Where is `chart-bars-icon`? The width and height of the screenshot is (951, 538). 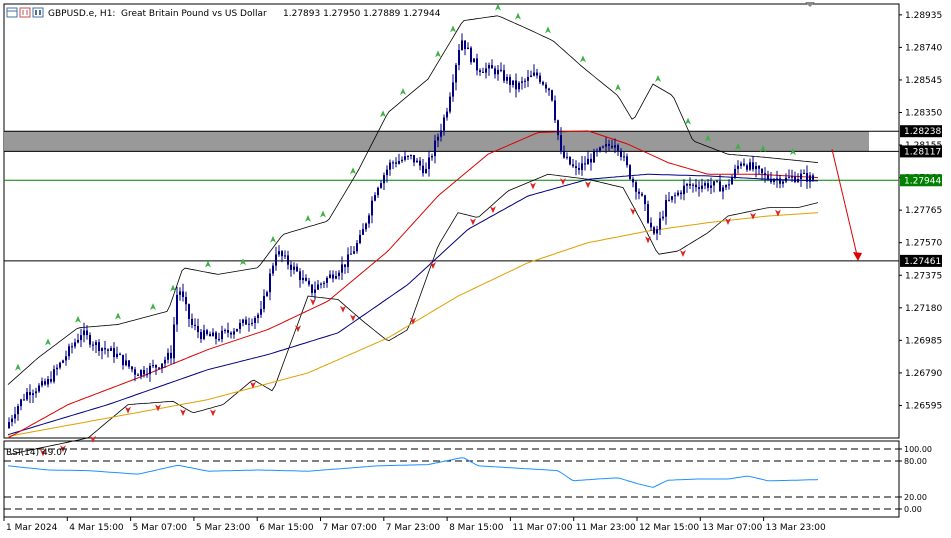 chart-bars-icon is located at coordinates (25, 12).